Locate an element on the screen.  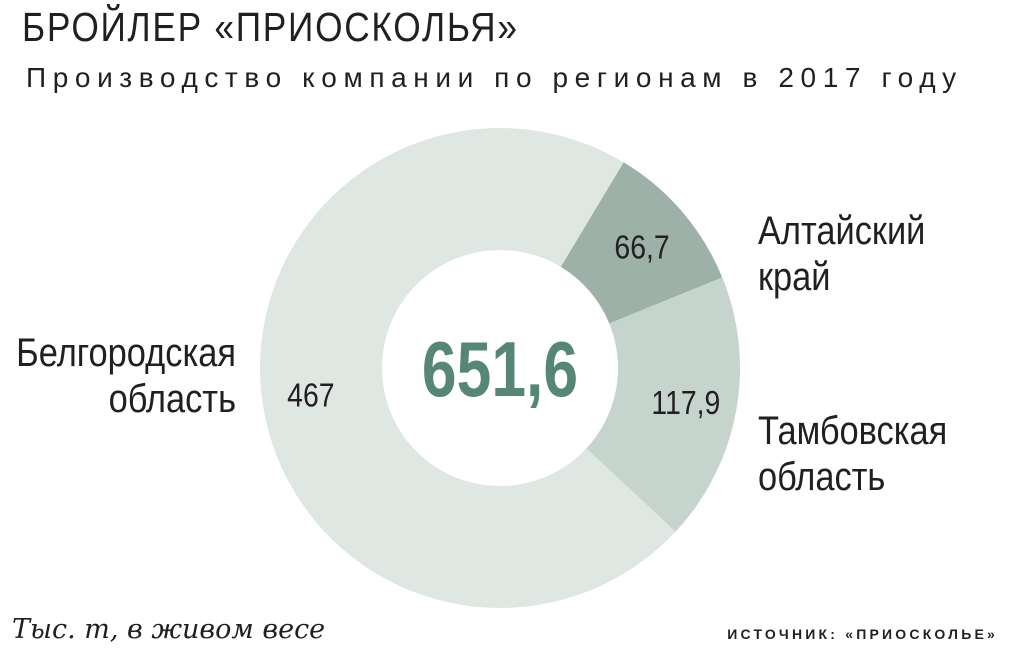
slice-алтайский-край is located at coordinates (641, 243).